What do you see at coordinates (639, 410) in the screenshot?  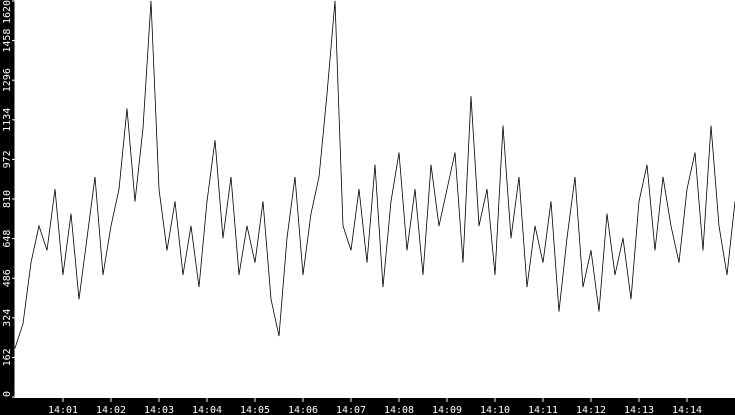 I see `x-tick-label: 14:13` at bounding box center [639, 410].